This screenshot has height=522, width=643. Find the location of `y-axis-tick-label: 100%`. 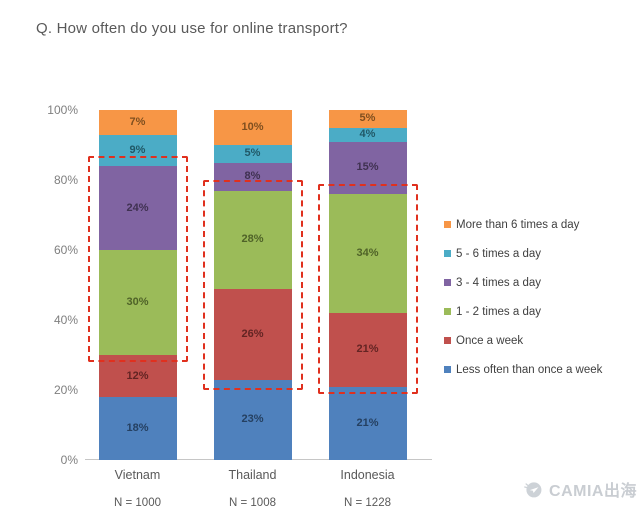

y-axis-tick-label: 100% is located at coordinates (62, 110).